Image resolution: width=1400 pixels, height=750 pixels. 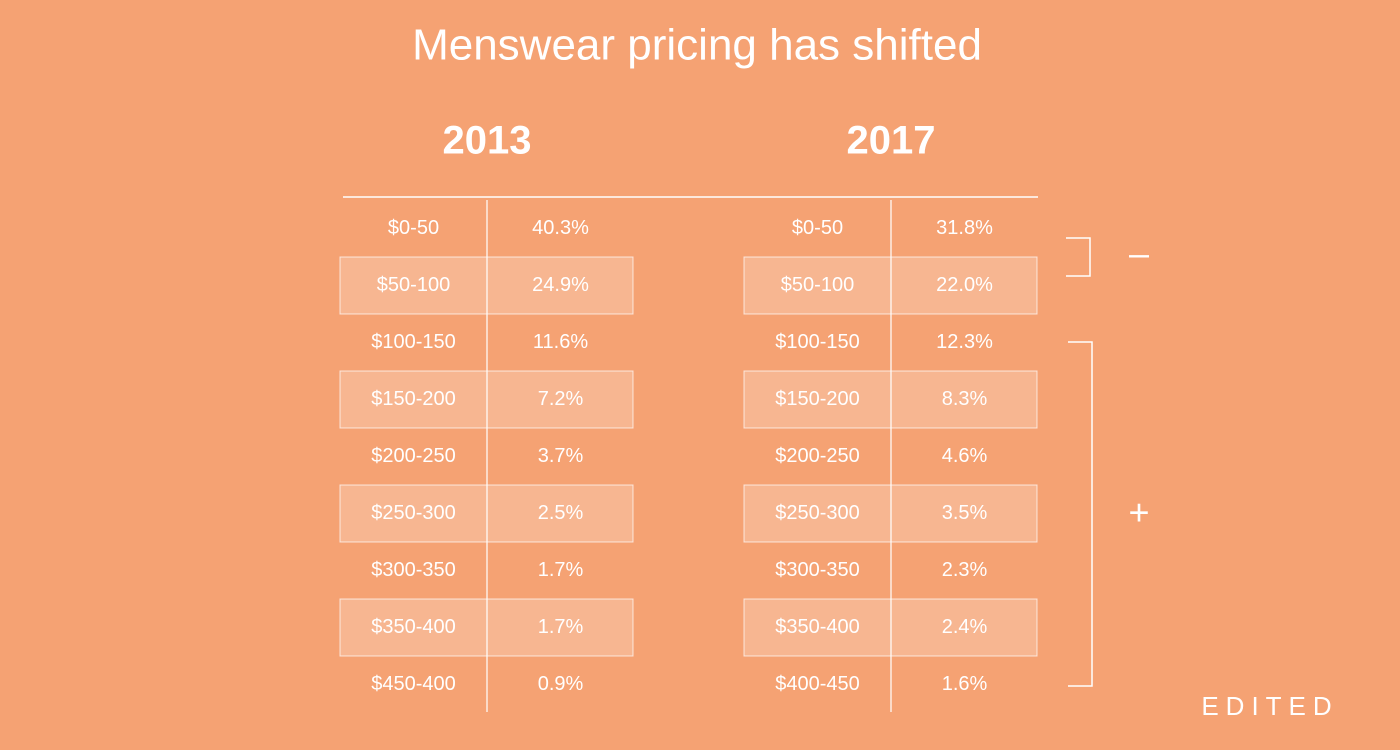 What do you see at coordinates (561, 684) in the screenshot?
I see `share-cell: 0.9%` at bounding box center [561, 684].